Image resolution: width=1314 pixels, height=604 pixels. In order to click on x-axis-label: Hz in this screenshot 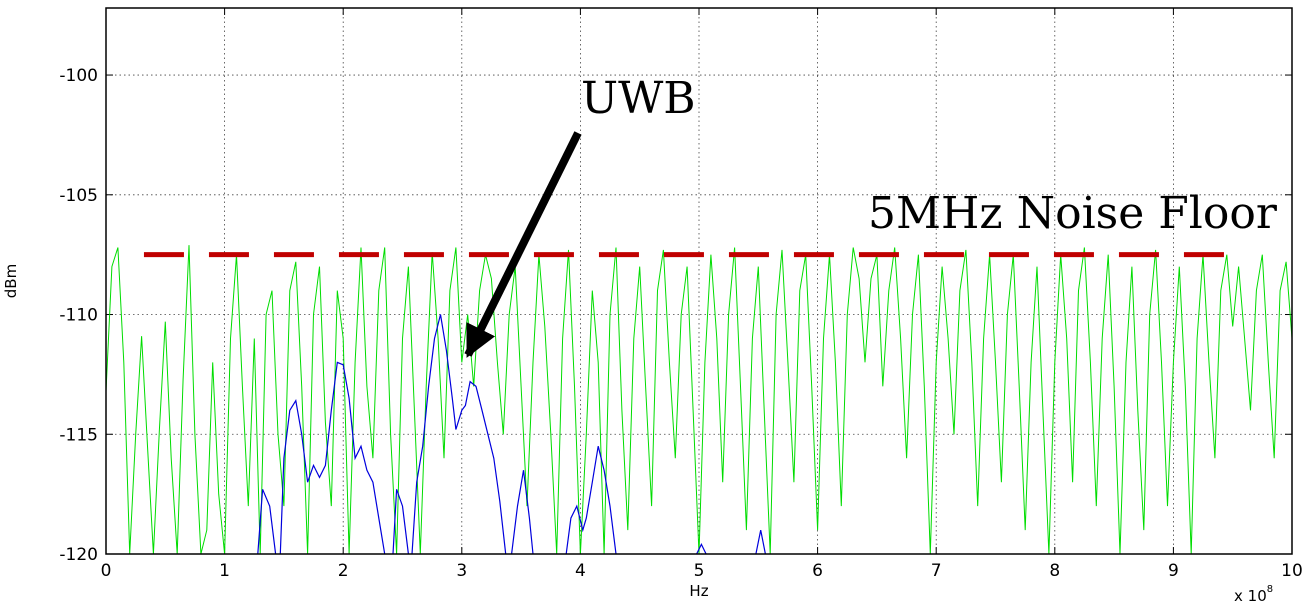, I will do `click(698, 591)`.